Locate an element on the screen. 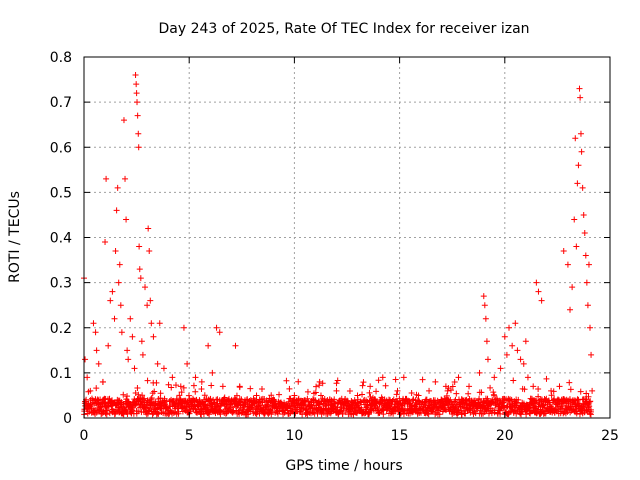  y-axis-label: ROTI / TECUs is located at coordinates (15, 237).